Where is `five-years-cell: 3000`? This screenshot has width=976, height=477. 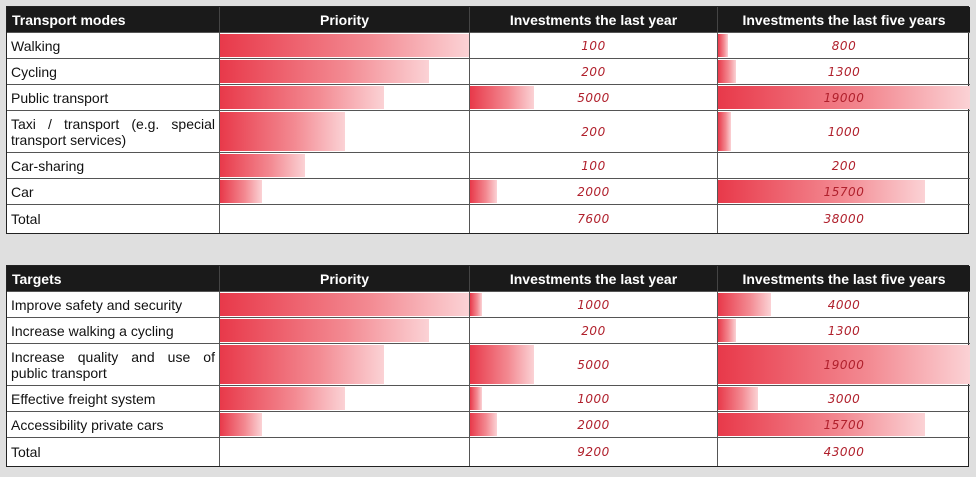
five-years-cell: 3000 is located at coordinates (844, 399).